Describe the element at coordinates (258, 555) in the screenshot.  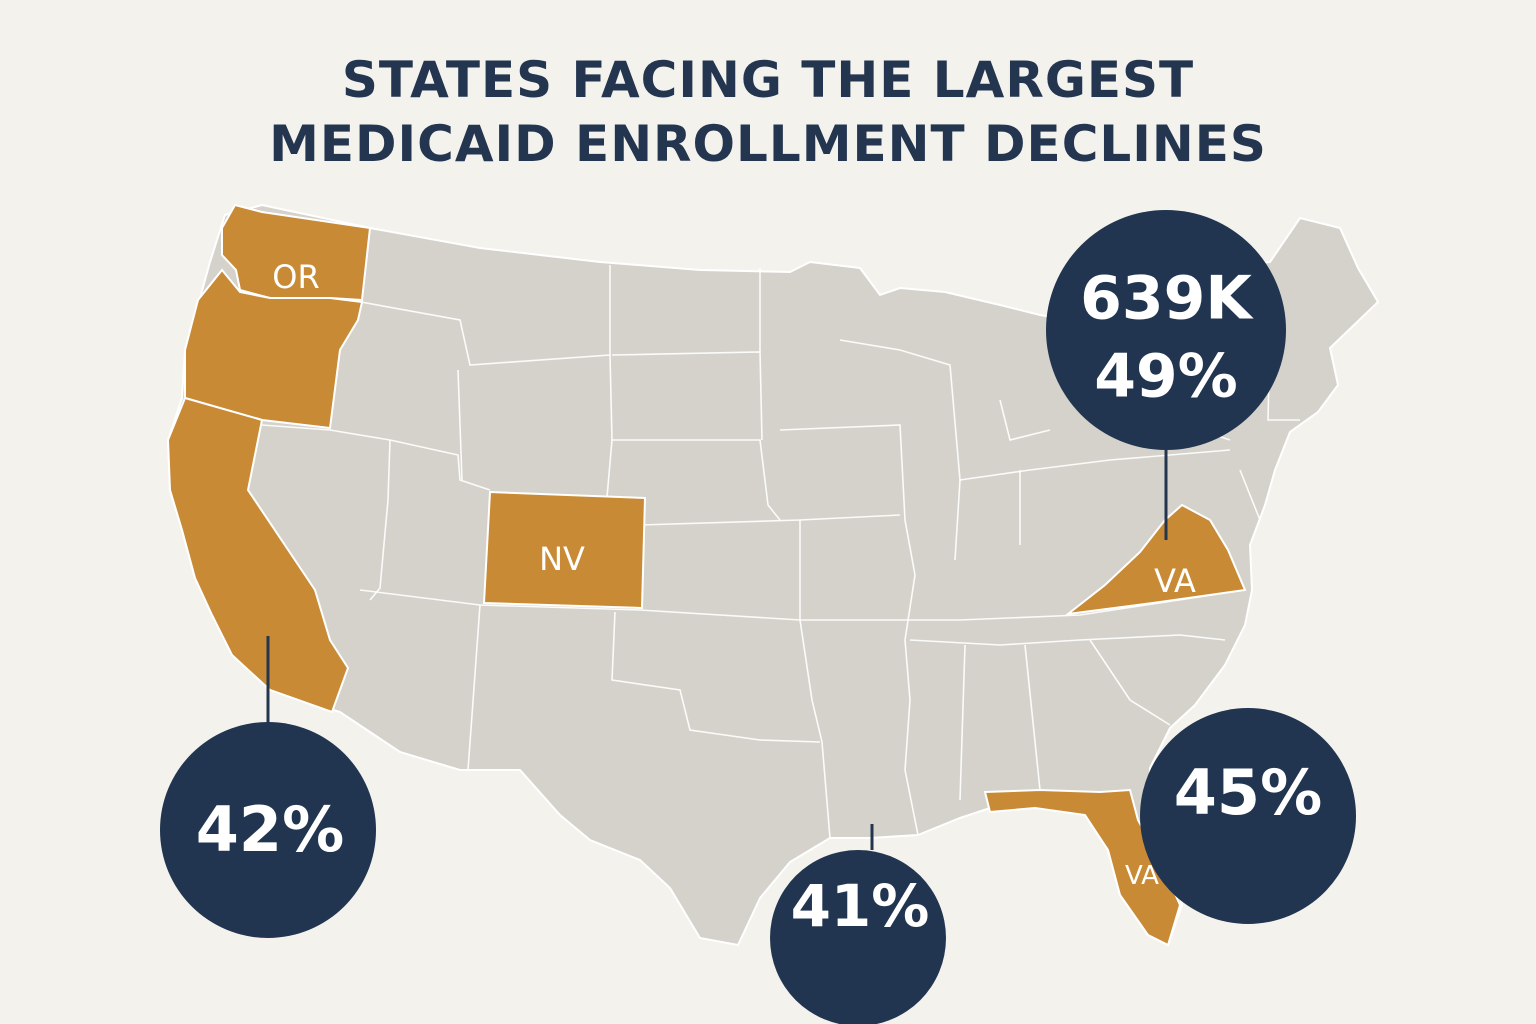
I see `highlight-california` at that location.